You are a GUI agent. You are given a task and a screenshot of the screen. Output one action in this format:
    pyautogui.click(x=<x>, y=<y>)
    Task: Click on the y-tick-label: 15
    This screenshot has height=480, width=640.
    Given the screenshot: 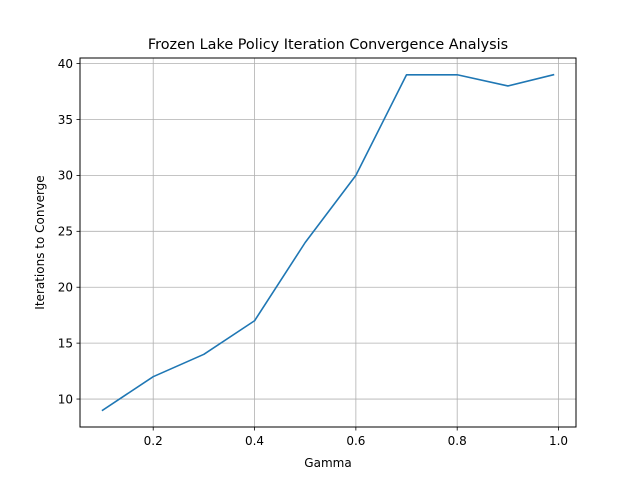 What is the action you would take?
    pyautogui.click(x=65, y=343)
    